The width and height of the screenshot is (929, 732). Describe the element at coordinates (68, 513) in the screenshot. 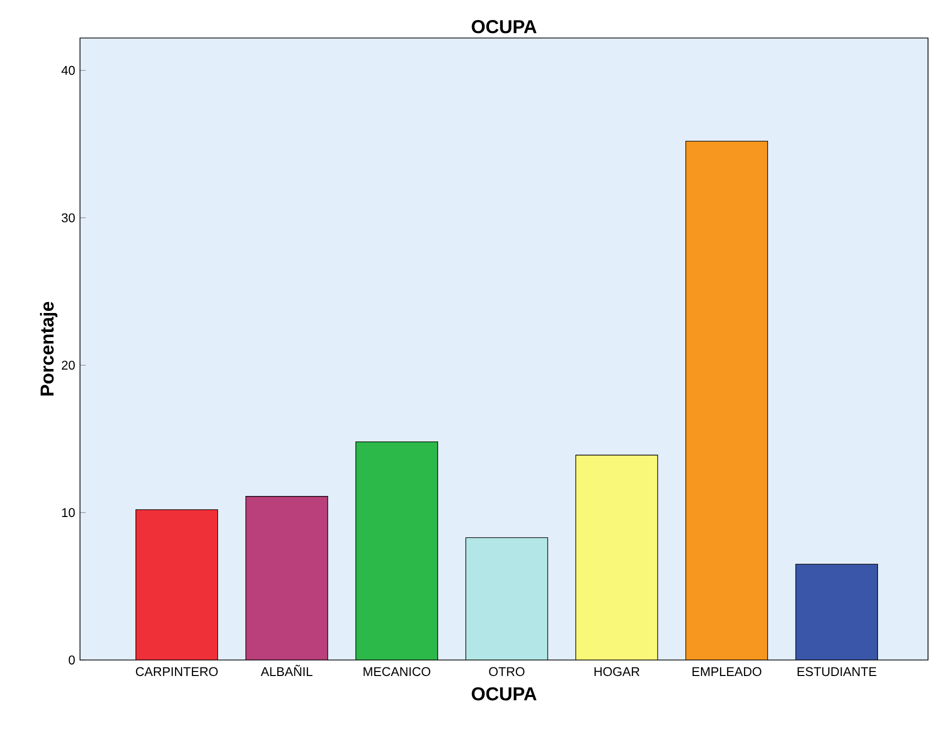

I see `y-tick-label: 10` at that location.